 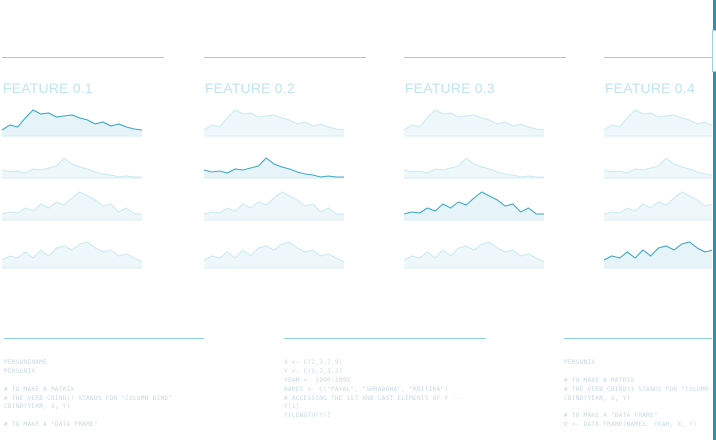 I want to click on feature-column: FEATURE 0.4, so click(x=658, y=150).